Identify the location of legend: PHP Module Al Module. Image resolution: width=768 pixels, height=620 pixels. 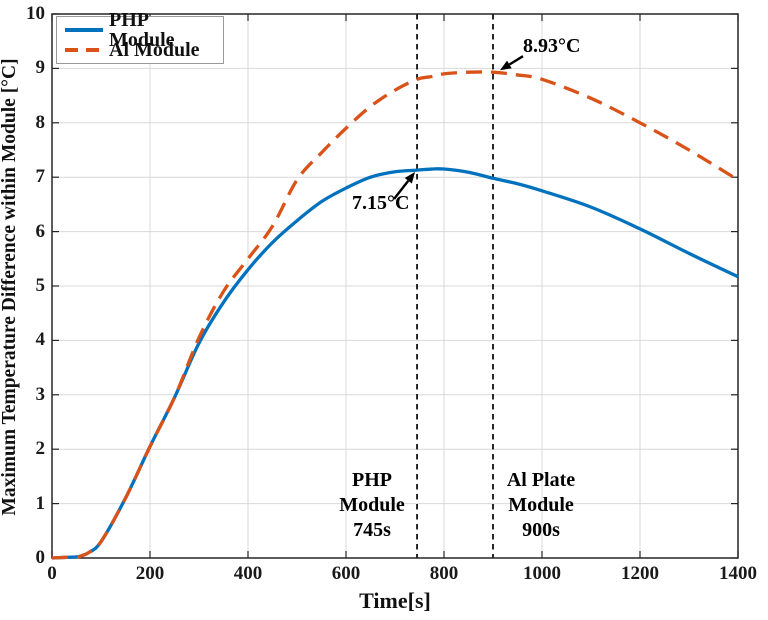
(140, 37).